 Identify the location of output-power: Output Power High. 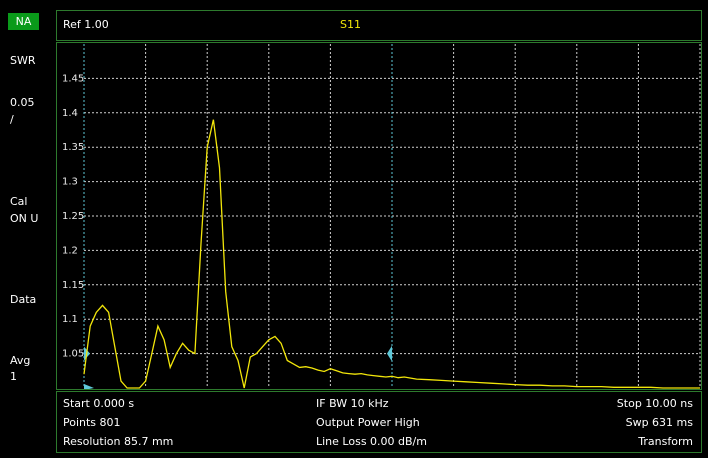
(368, 422).